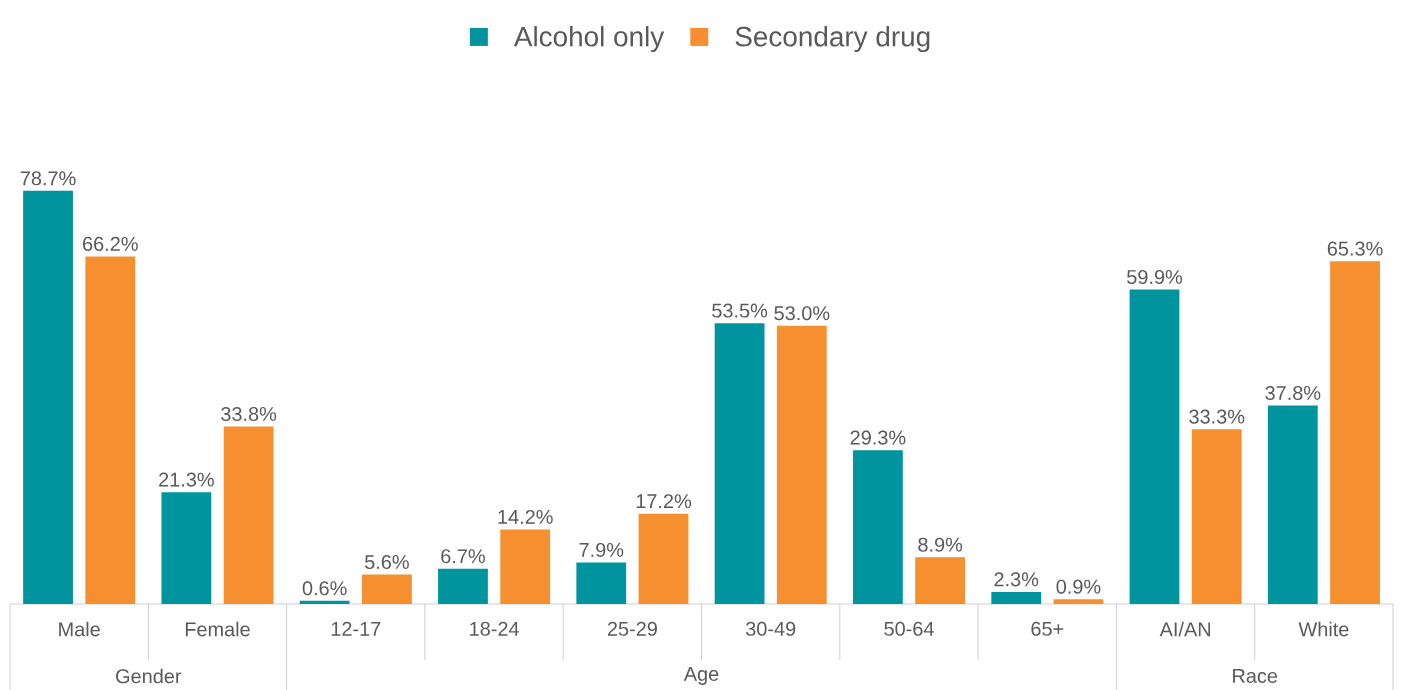 Image resolution: width=1401 pixels, height=690 pixels. I want to click on data-label: 0.6%, so click(324, 588).